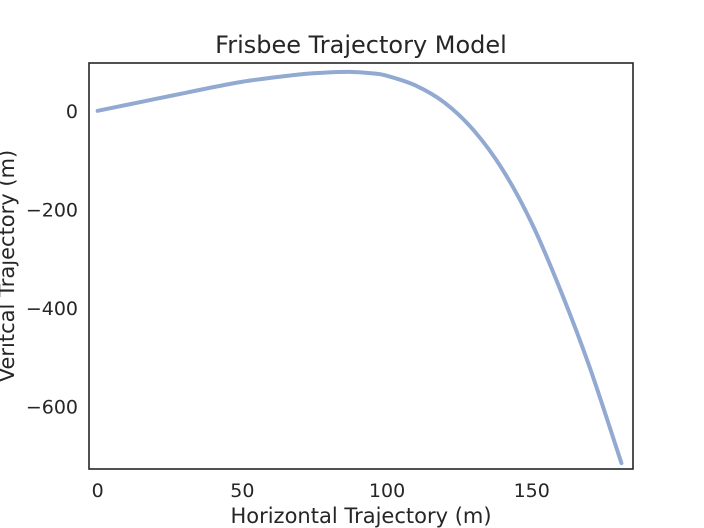 The width and height of the screenshot is (704, 528). Describe the element at coordinates (52, 309) in the screenshot. I see `y-tick-label: −400` at that location.